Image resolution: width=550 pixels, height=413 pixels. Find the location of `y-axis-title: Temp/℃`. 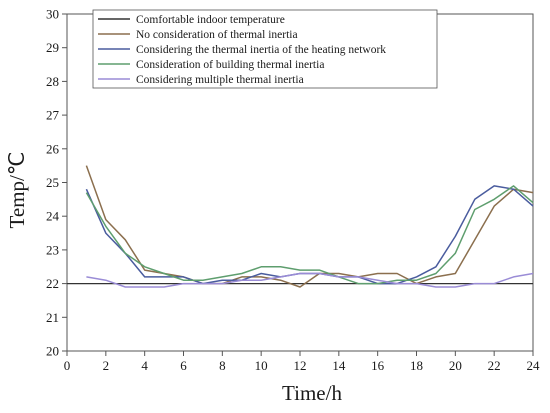

y-axis-title: Temp/℃ is located at coordinates (17, 190).